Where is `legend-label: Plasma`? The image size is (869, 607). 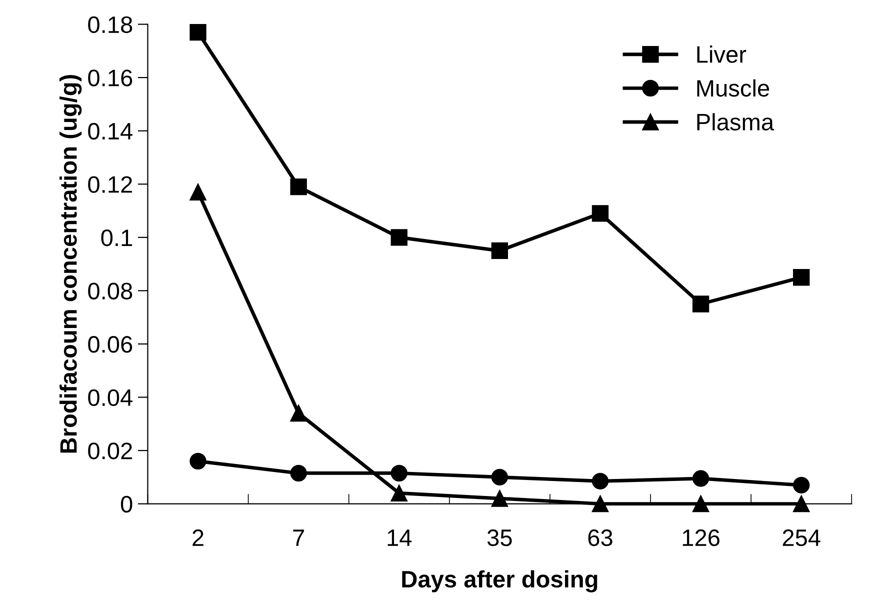 legend-label: Plasma is located at coordinates (735, 122).